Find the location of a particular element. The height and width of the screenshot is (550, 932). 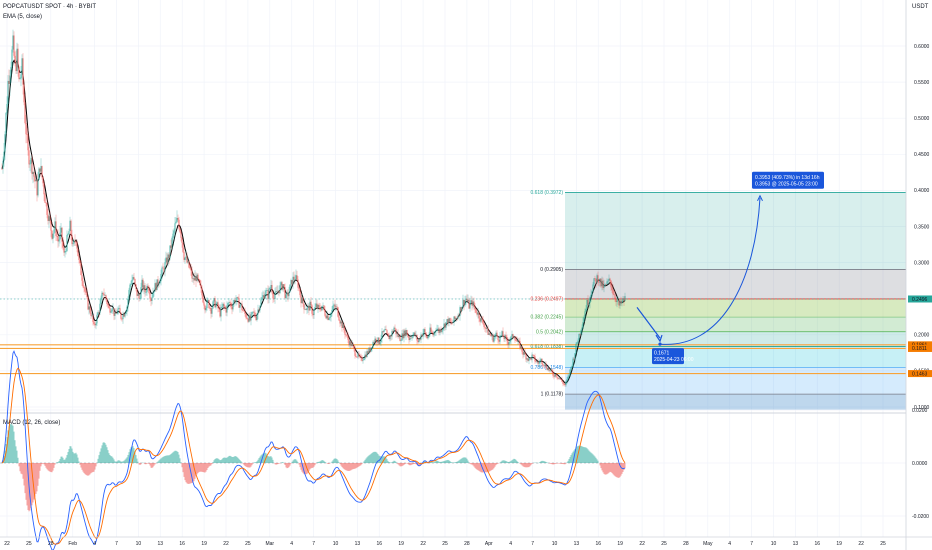

date-tick-label: Feb is located at coordinates (72, 544).